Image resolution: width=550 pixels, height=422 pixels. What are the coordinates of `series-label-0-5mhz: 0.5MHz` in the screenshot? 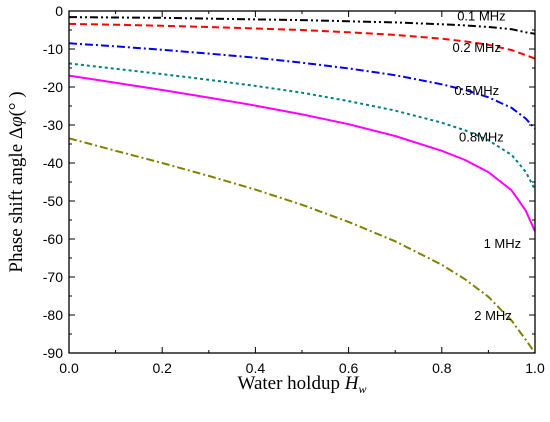 It's located at (476, 90).